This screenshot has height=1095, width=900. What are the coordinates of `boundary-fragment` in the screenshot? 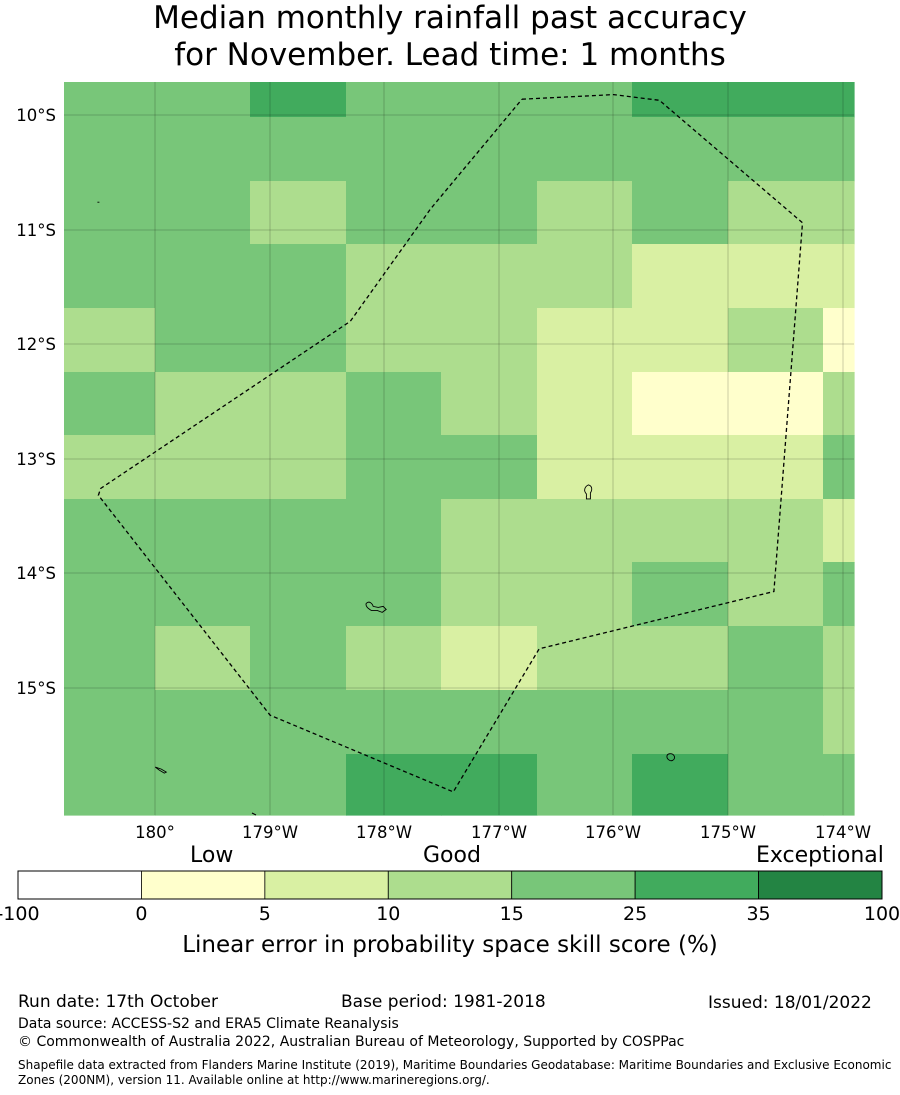 It's located at (254, 814).